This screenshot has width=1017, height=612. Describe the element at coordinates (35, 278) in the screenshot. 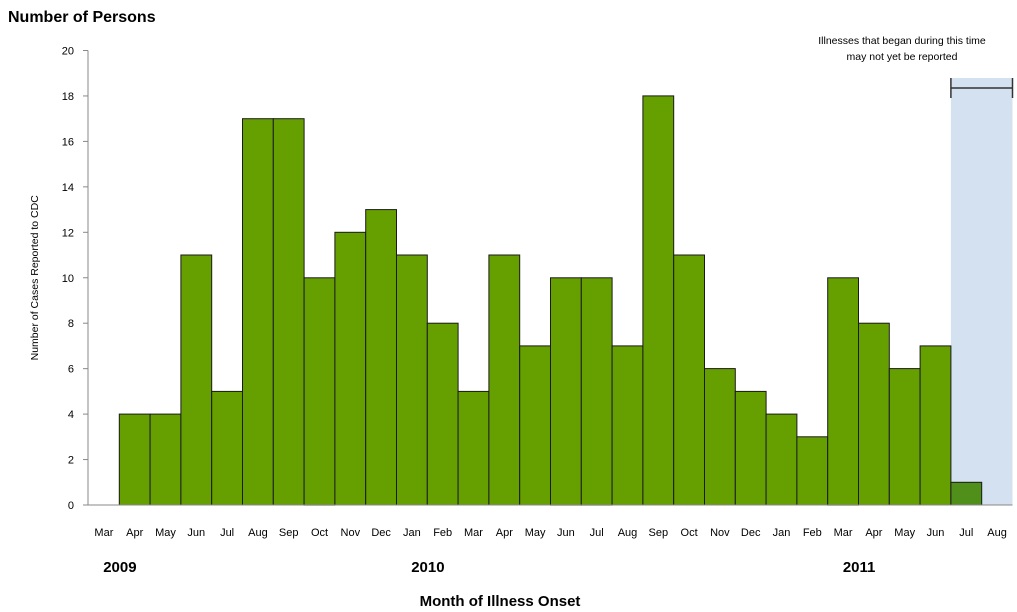

I see `y-axis-label: Number of Cases Reported to CDC` at that location.